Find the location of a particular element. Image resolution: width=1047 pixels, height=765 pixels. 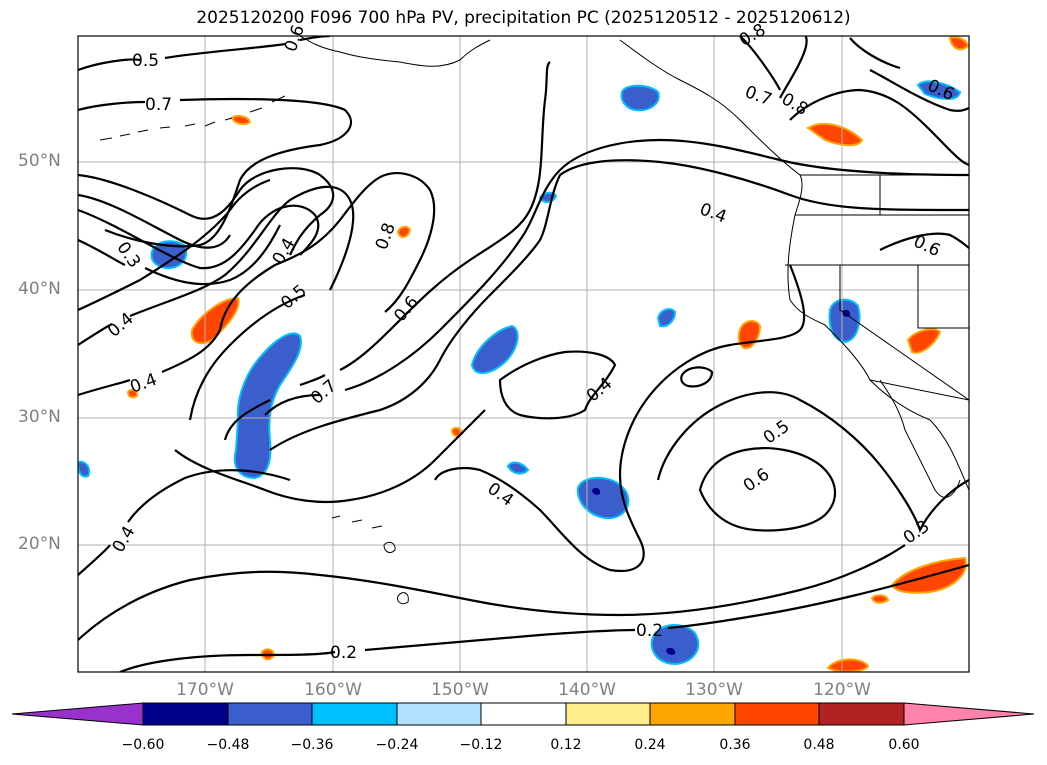

hawaii-islands is located at coordinates (370, 560).